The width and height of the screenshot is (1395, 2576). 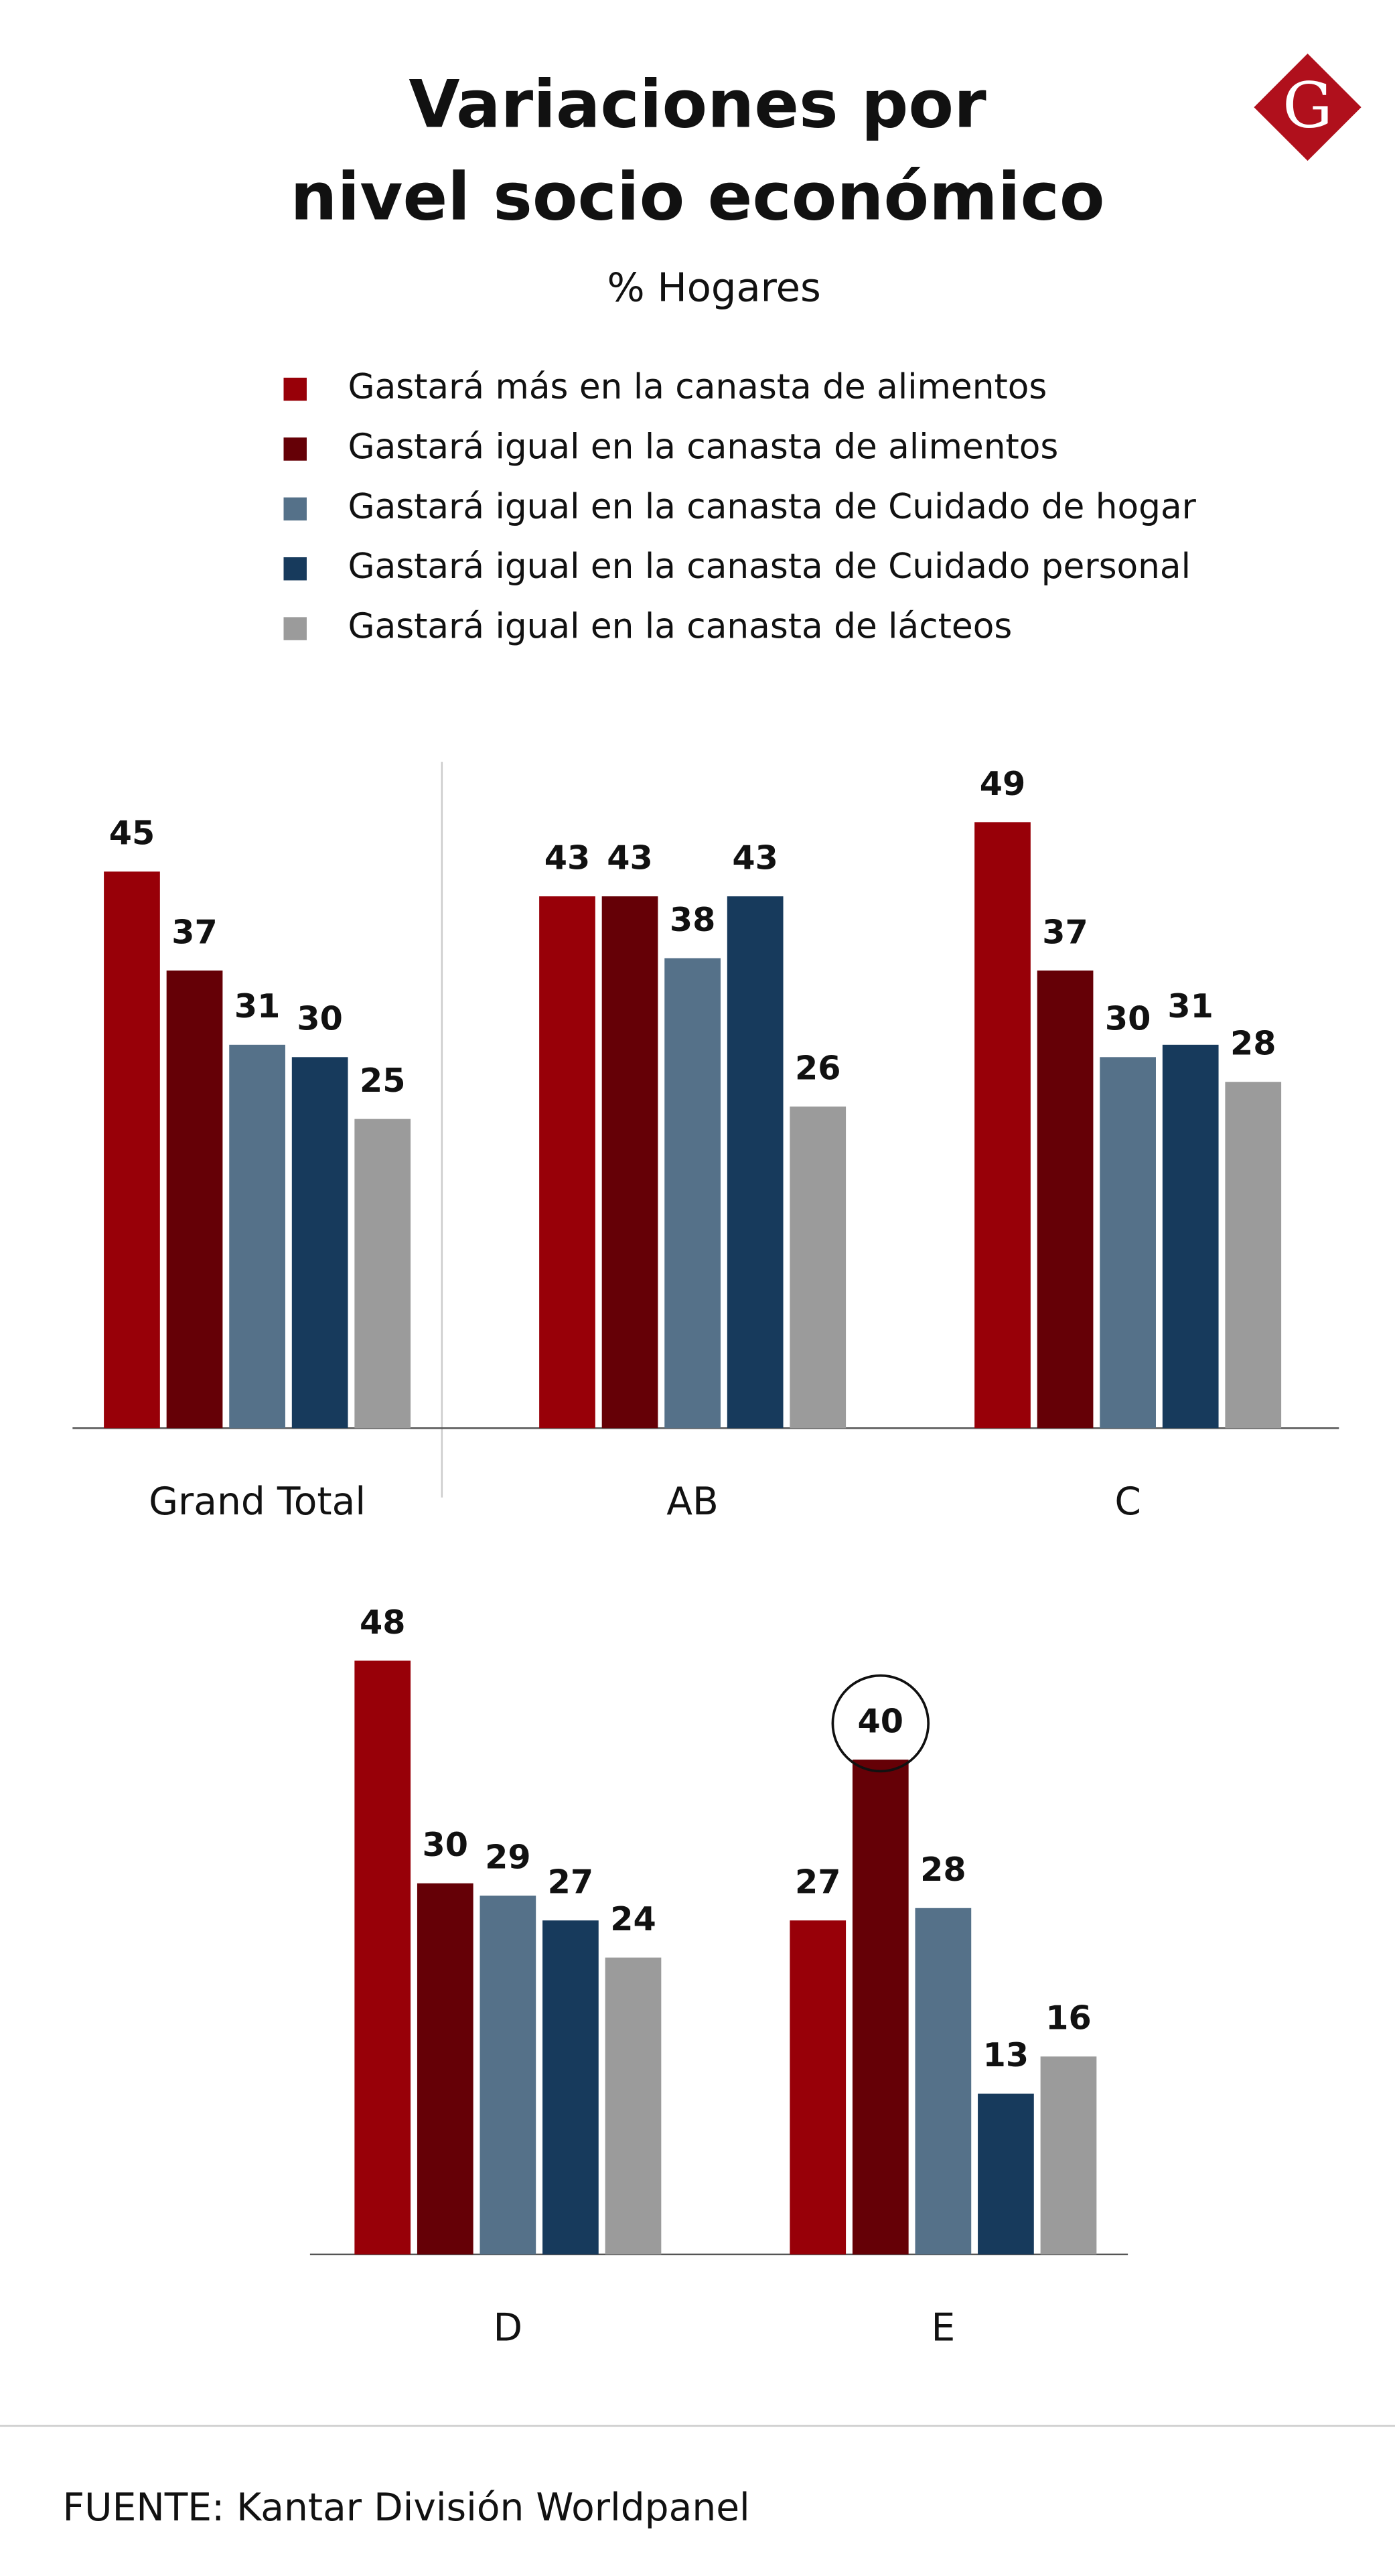 What do you see at coordinates (693, 919) in the screenshot?
I see `value-label: 38` at bounding box center [693, 919].